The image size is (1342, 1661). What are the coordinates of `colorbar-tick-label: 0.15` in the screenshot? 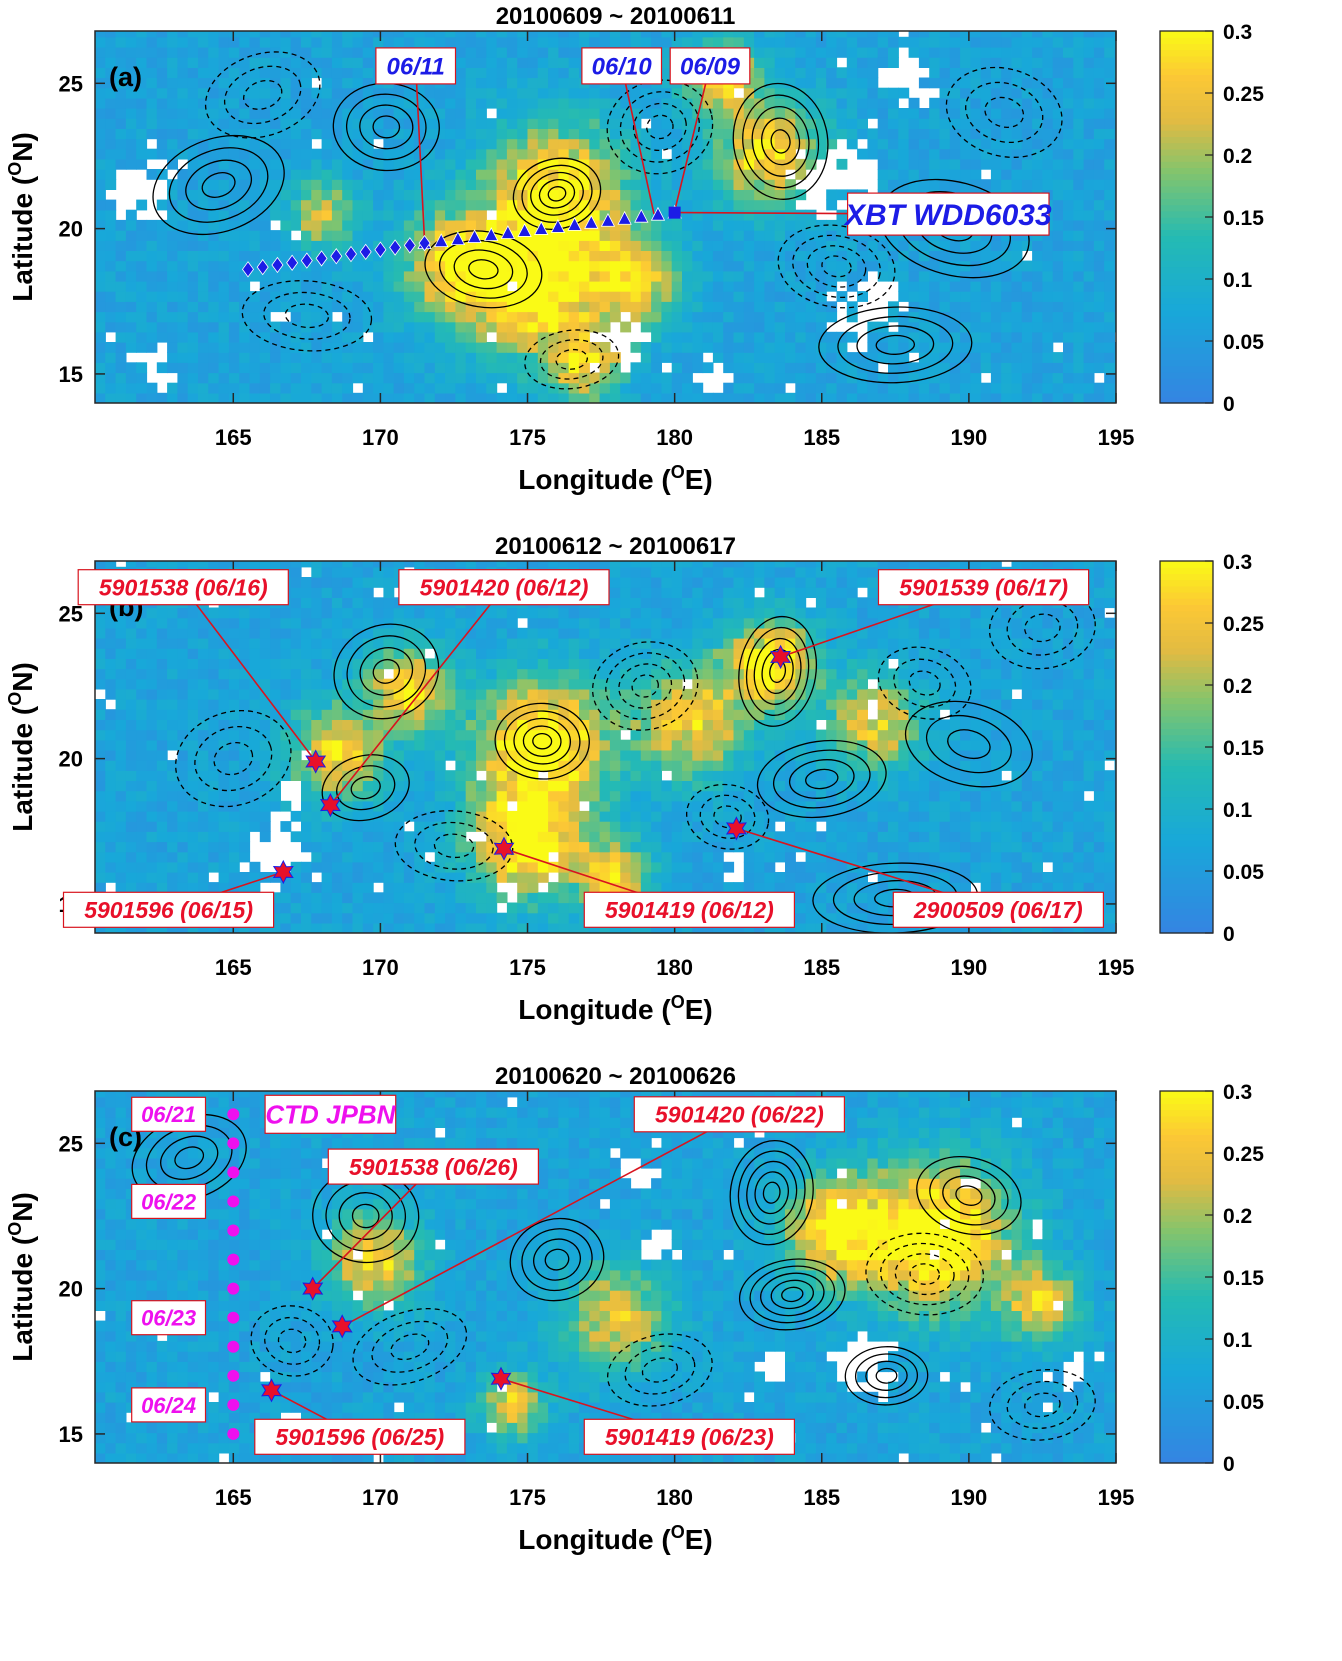 It's located at (1243, 218).